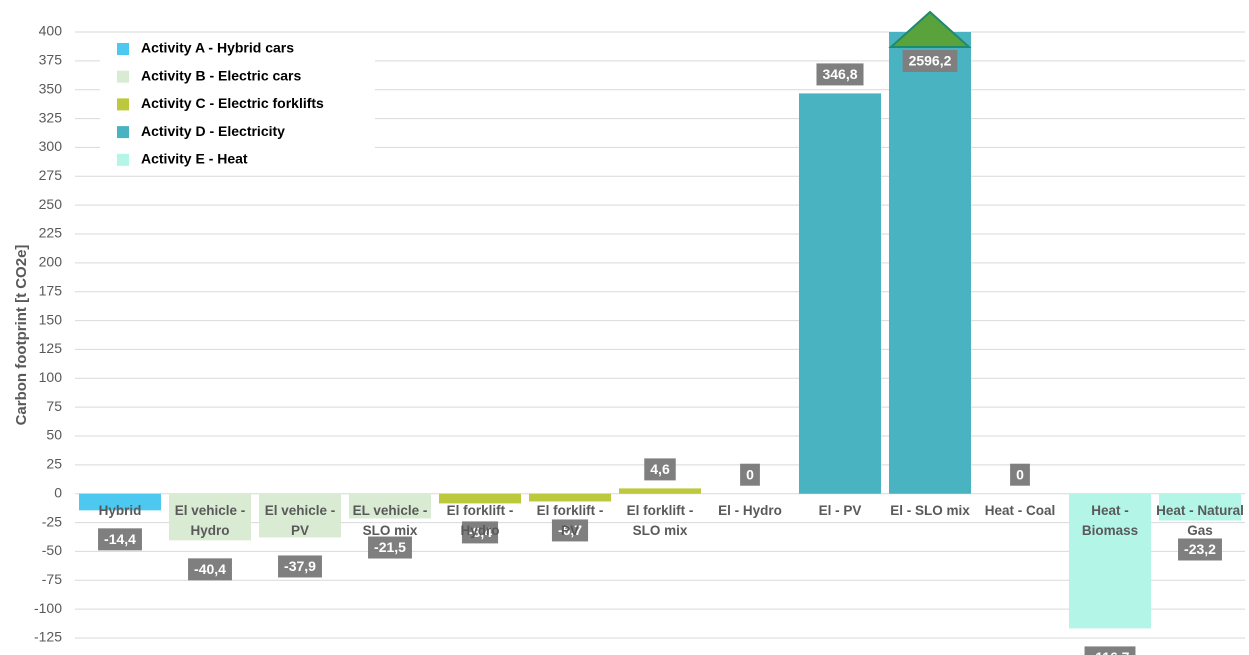  I want to click on value-label: -21,5, so click(390, 547).